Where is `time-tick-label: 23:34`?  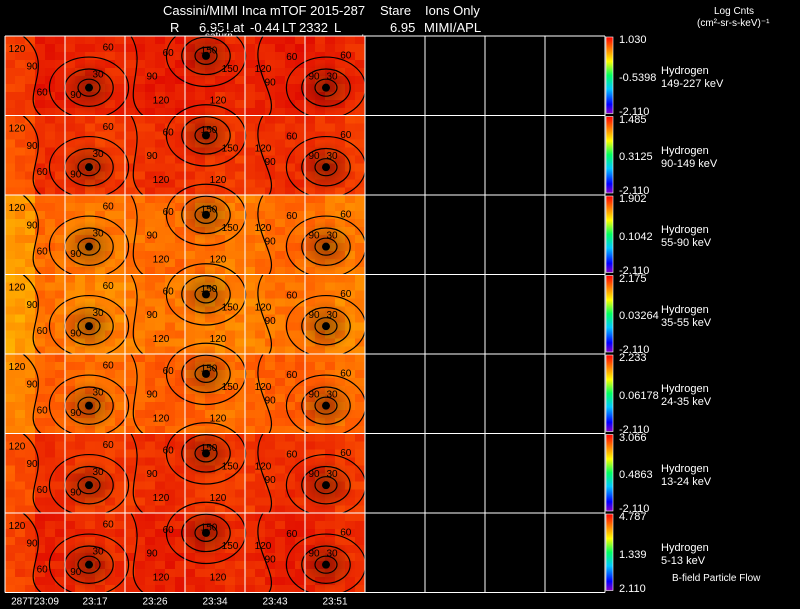
time-tick-label: 23:34 is located at coordinates (214, 602).